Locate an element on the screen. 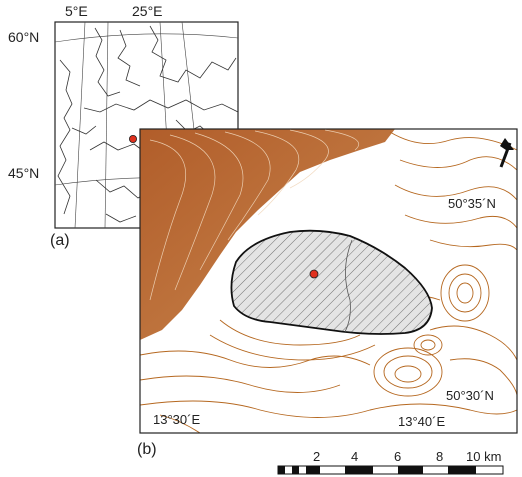  main-lon-label-1330: 13°30´E is located at coordinates (176, 419).